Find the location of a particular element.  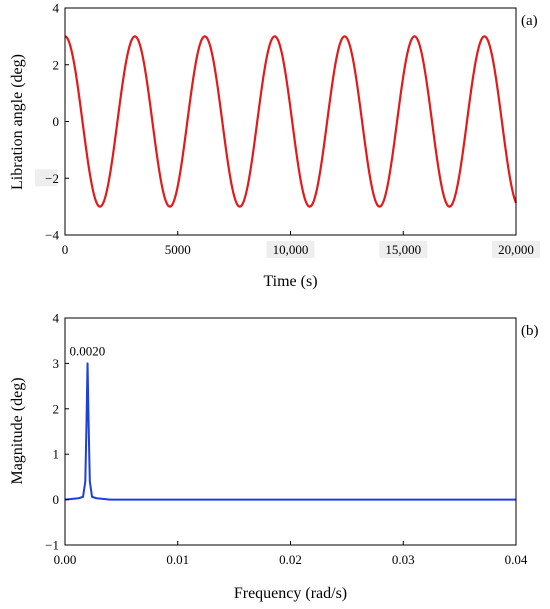

a-x-tick-label: 15,000 is located at coordinates (403, 249).